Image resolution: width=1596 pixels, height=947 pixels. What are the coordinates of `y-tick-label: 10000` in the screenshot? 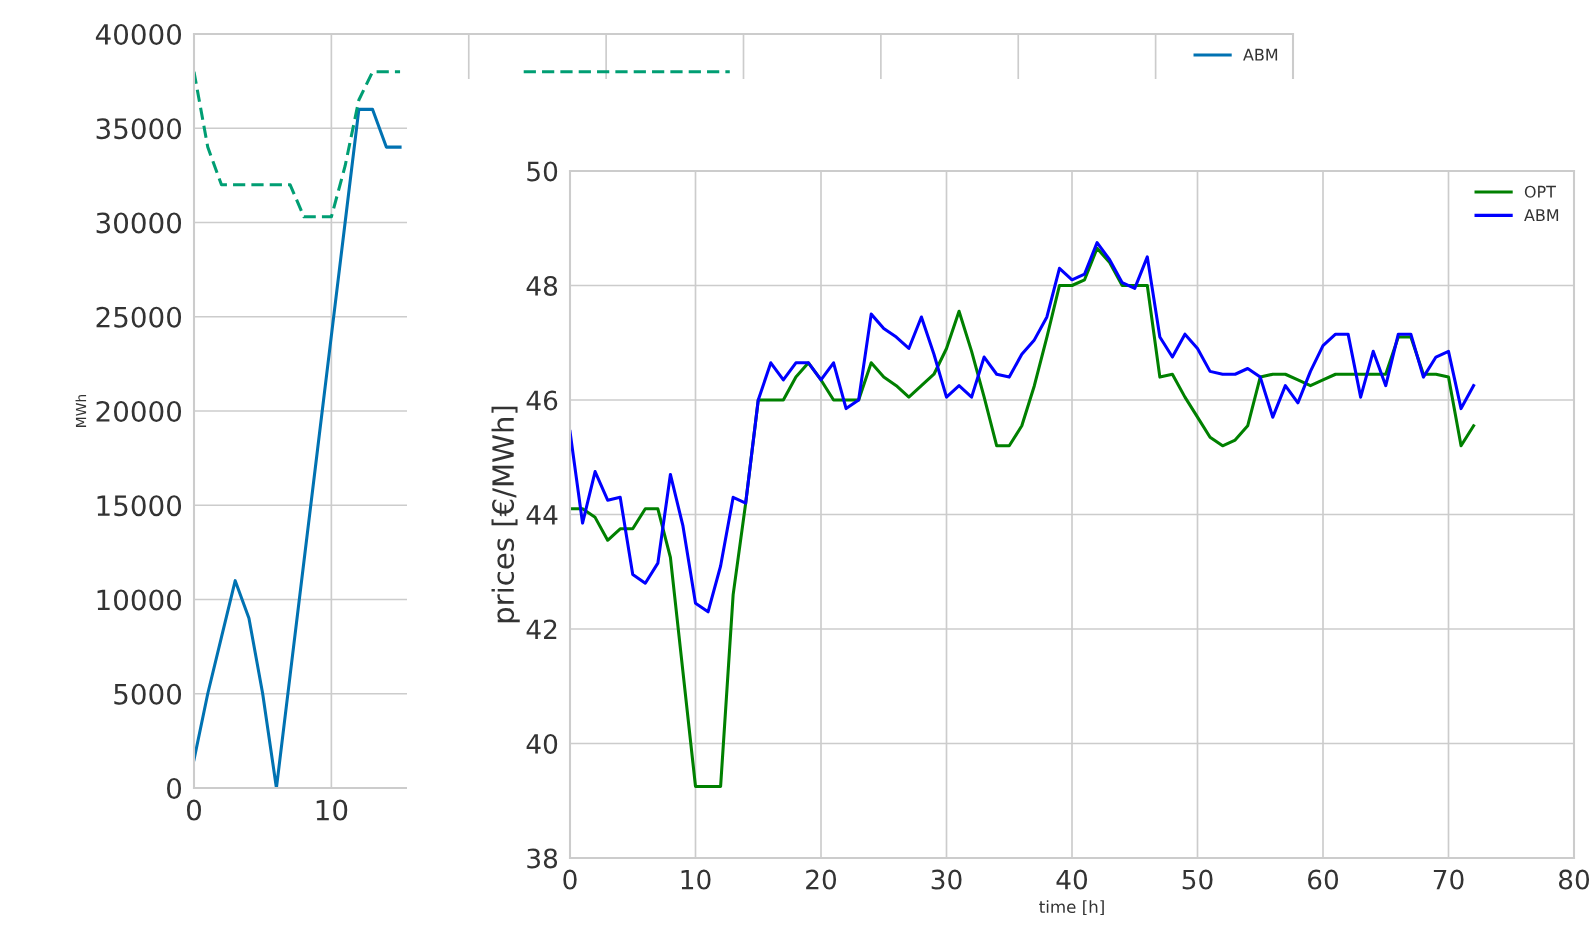 It's located at (139, 600).